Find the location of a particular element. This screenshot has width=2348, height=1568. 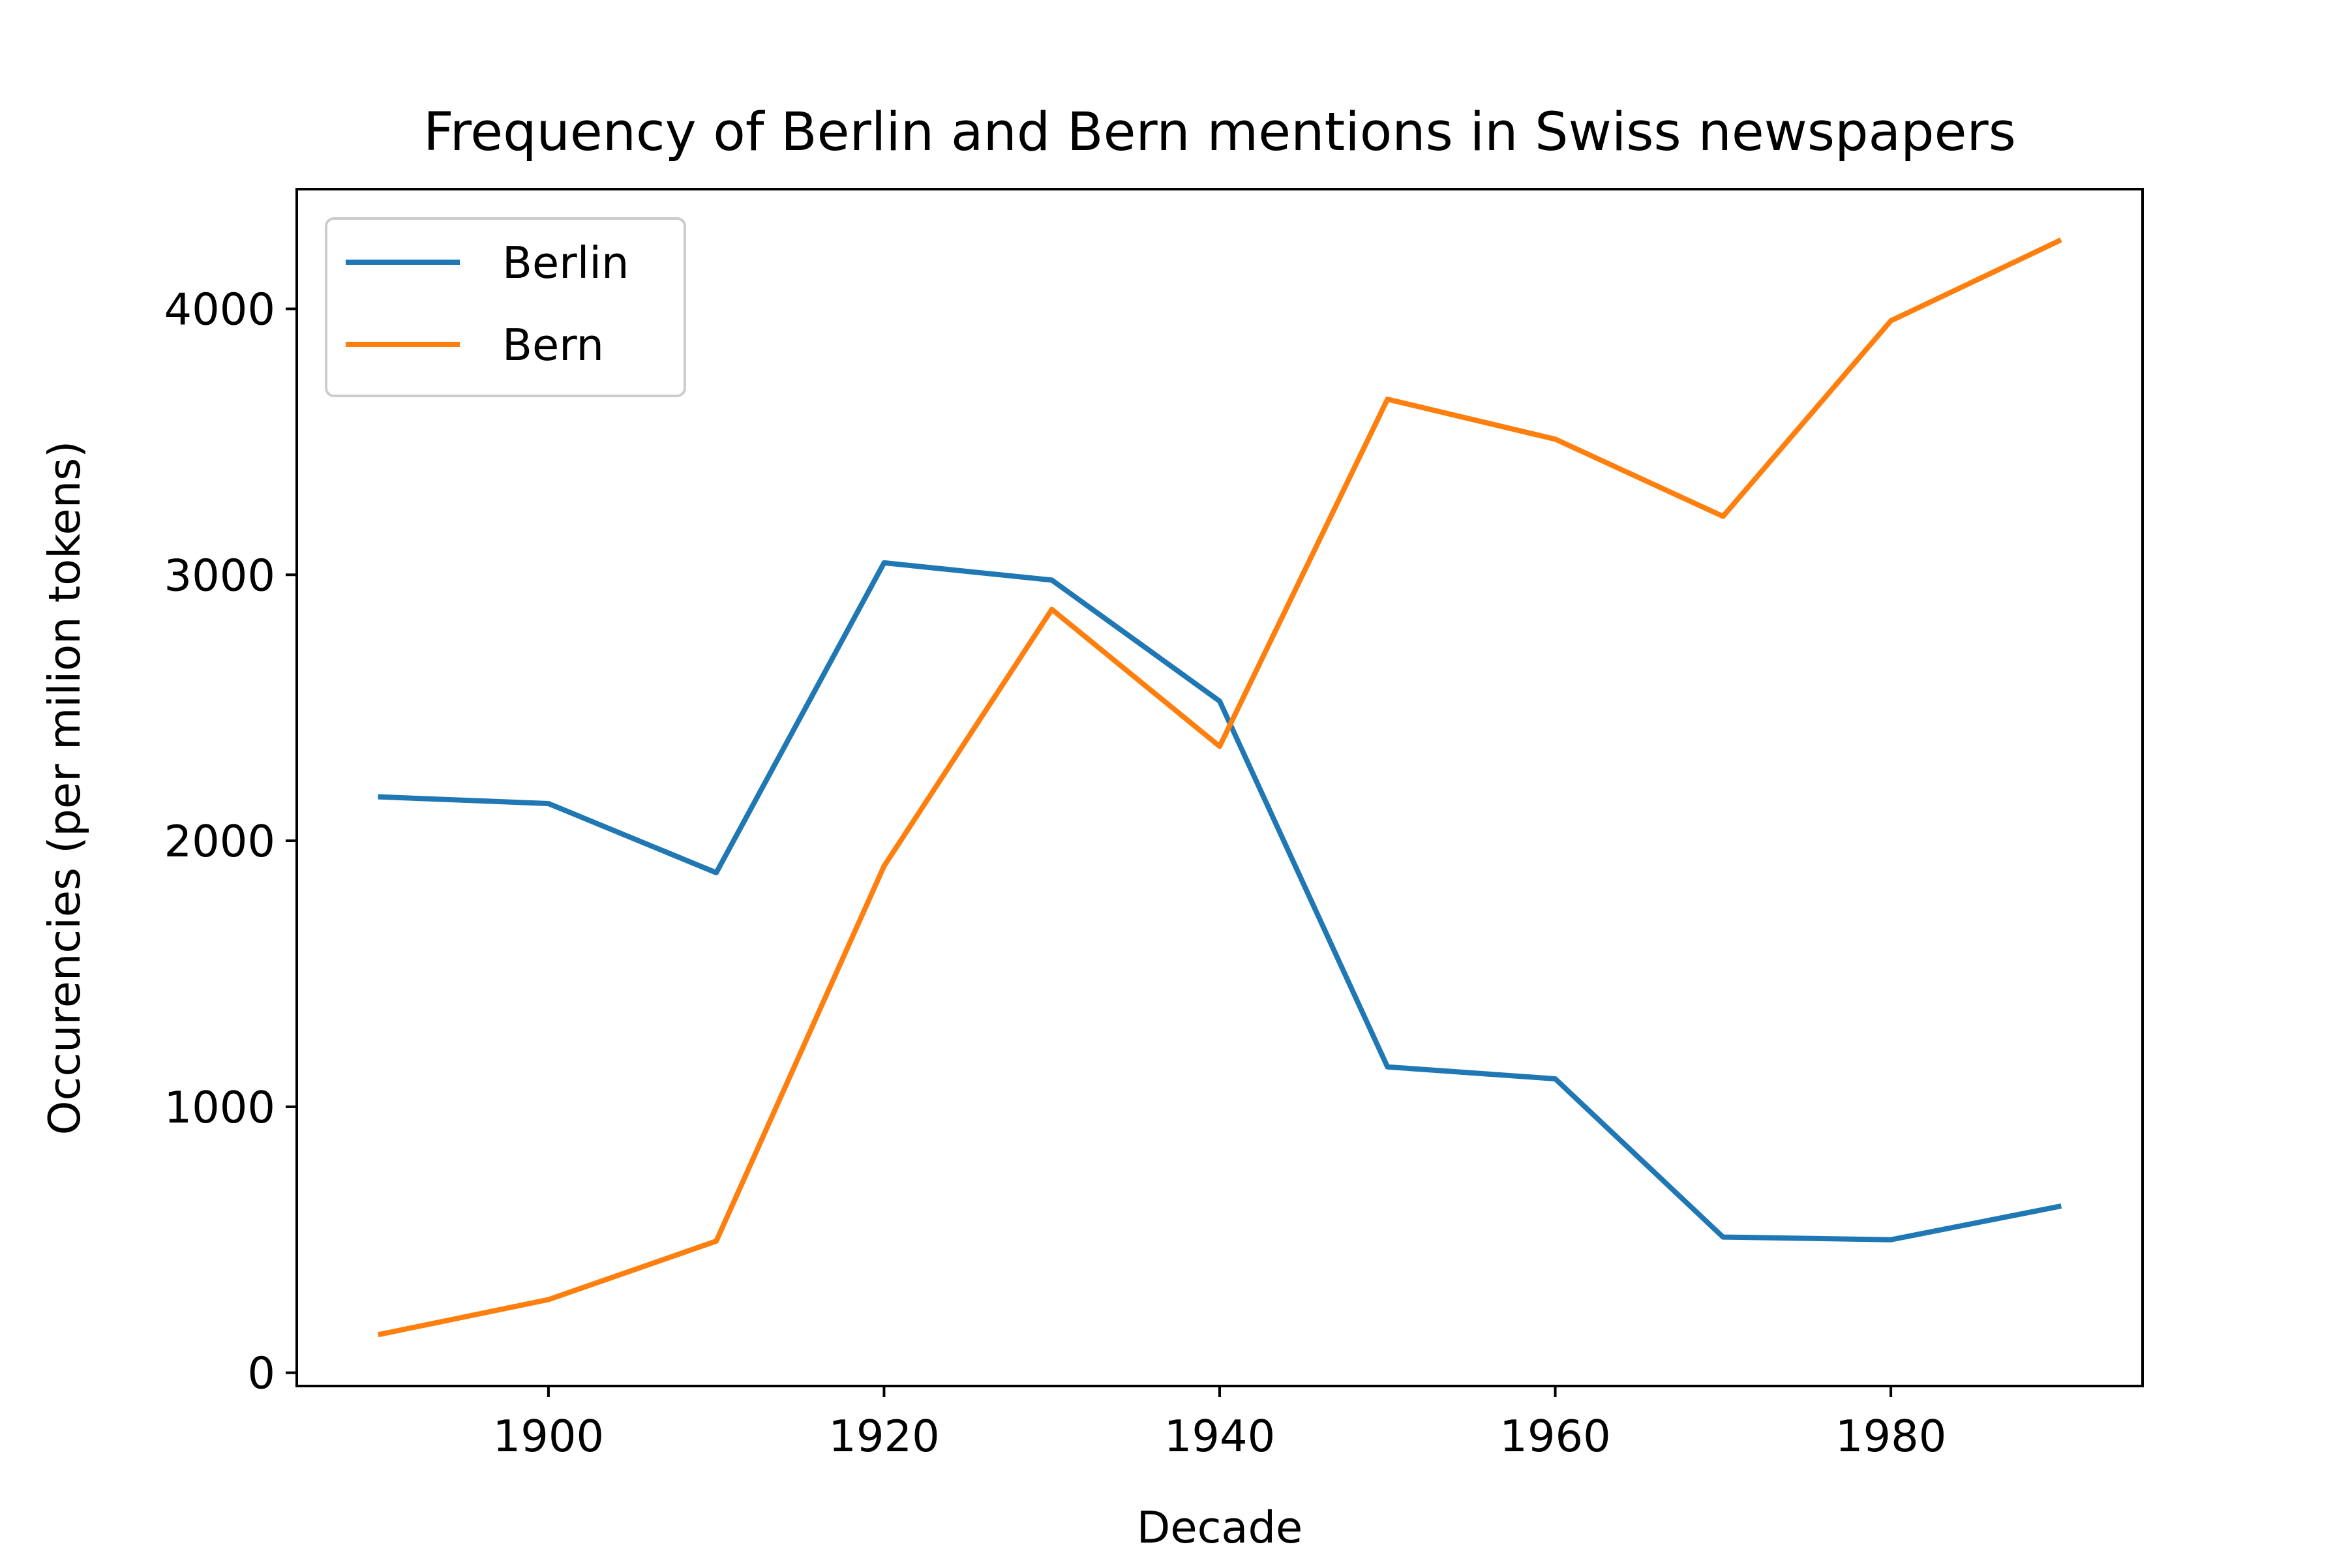

legend: Berlin Bern is located at coordinates (506, 307).